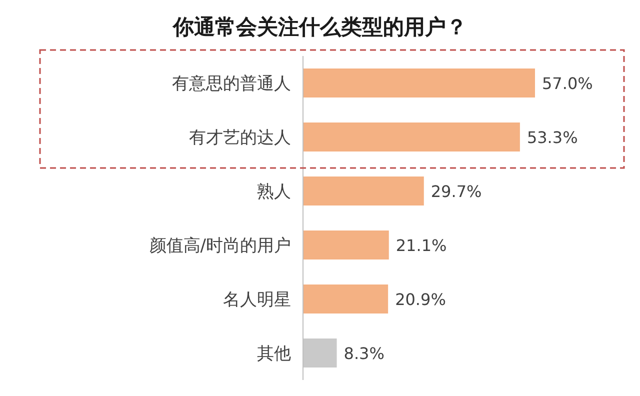 This screenshot has height=396, width=640. I want to click on data-label: 57.0%, so click(567, 83).